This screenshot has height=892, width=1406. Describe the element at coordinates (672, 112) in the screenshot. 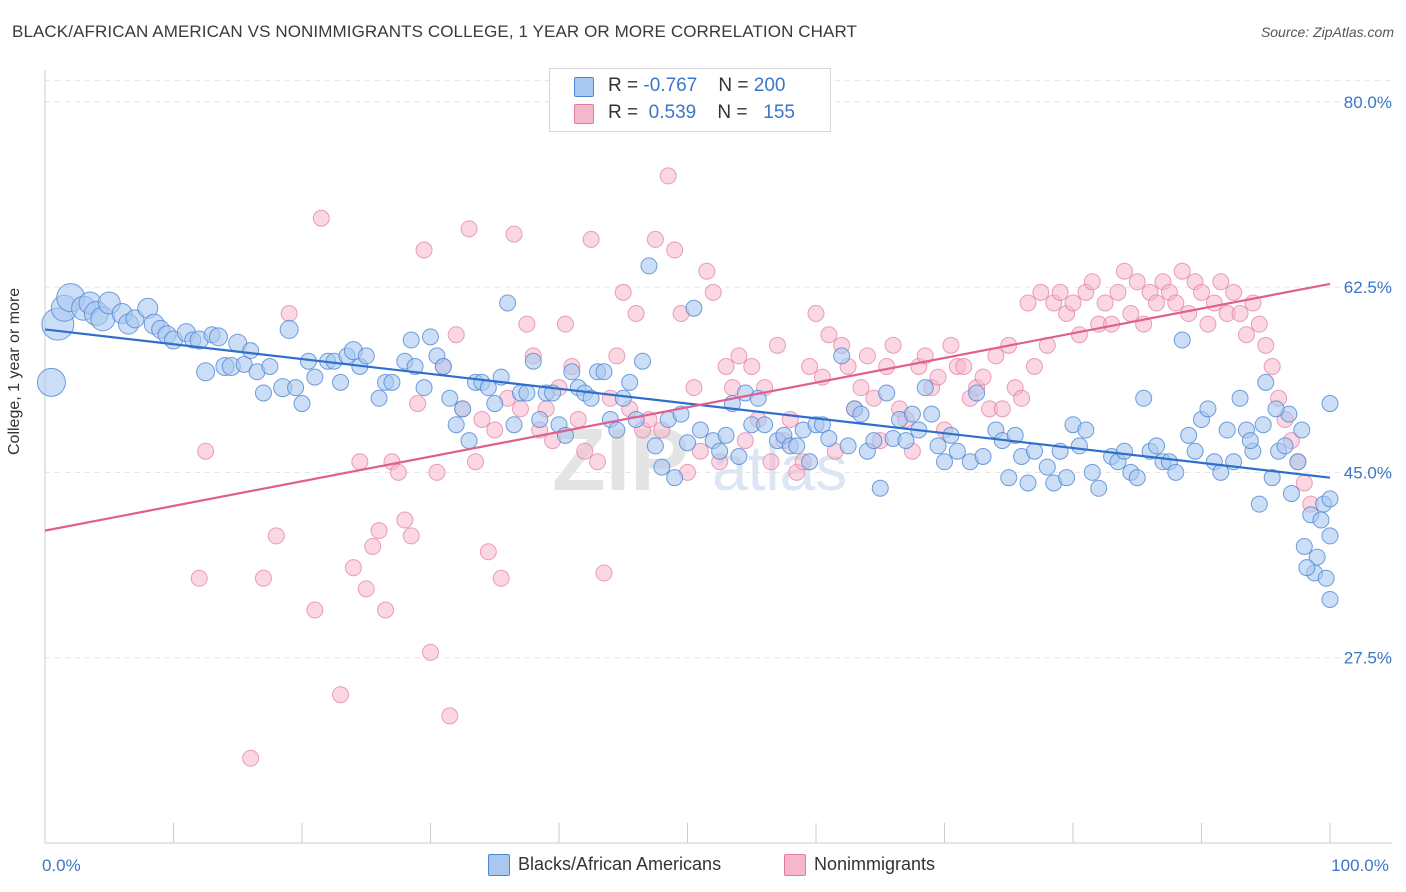

I see `legend-r-value: 0.539` at that location.